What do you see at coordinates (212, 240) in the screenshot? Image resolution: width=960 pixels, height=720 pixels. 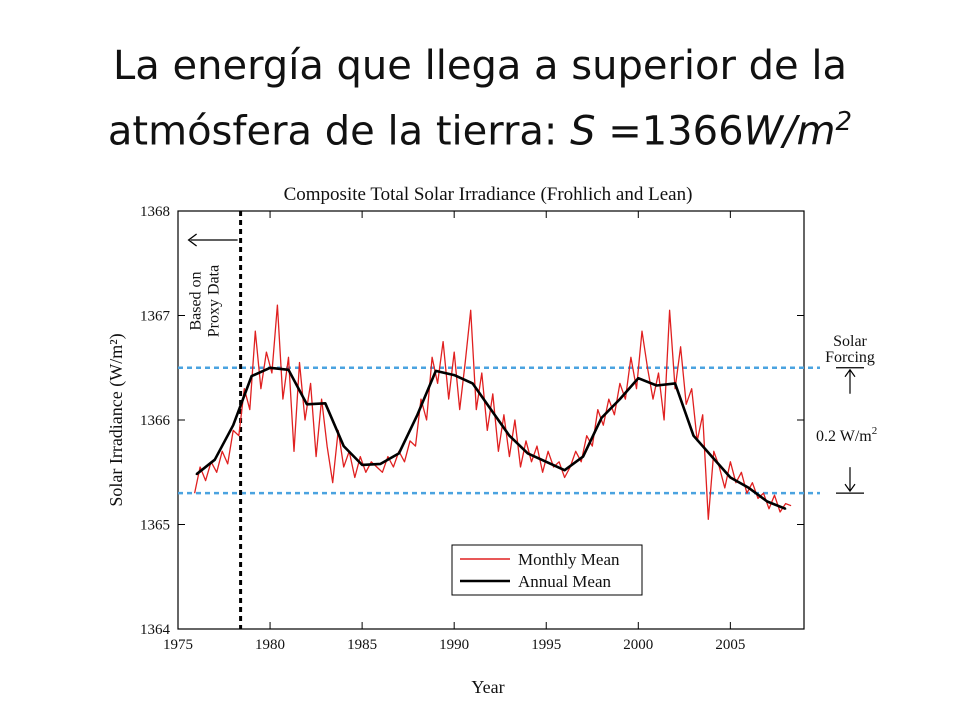 I see `left-arrow-icon` at bounding box center [212, 240].